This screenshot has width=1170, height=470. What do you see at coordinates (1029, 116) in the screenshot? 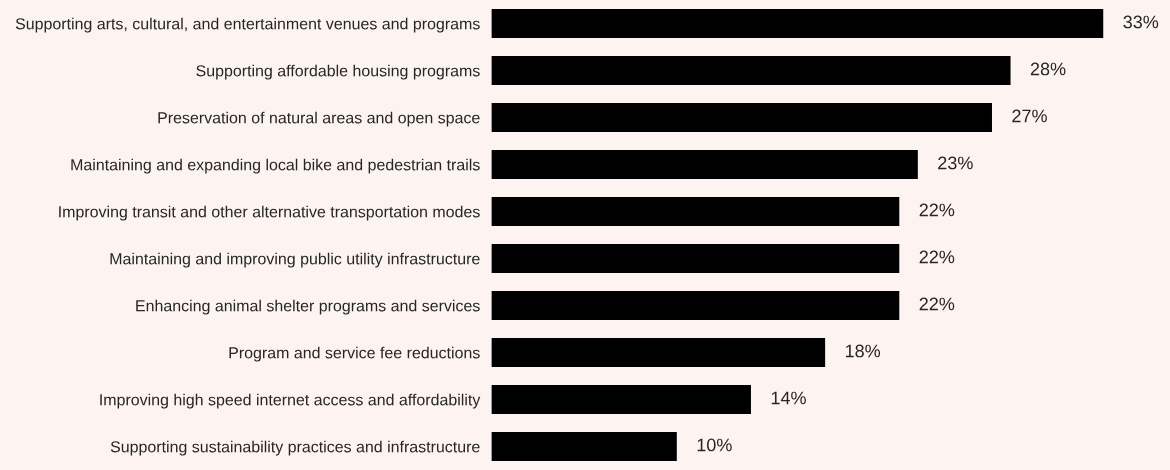
I see `data-label: 27%` at bounding box center [1029, 116].